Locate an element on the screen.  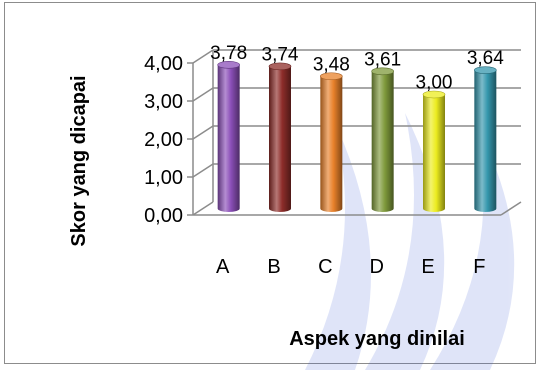
data-label: 3,00 is located at coordinates (434, 83).